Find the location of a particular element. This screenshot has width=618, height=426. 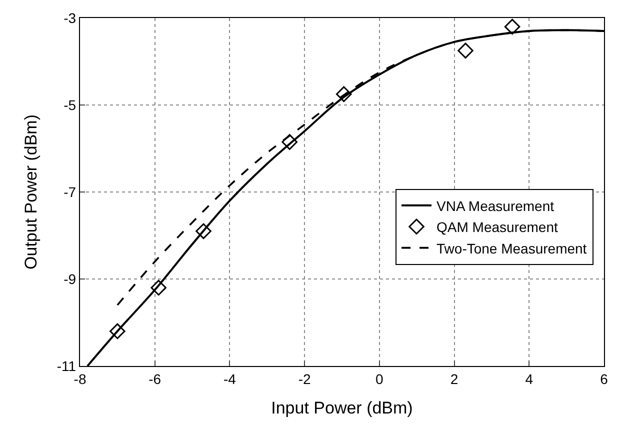

x-tick-label: -6 is located at coordinates (155, 378).